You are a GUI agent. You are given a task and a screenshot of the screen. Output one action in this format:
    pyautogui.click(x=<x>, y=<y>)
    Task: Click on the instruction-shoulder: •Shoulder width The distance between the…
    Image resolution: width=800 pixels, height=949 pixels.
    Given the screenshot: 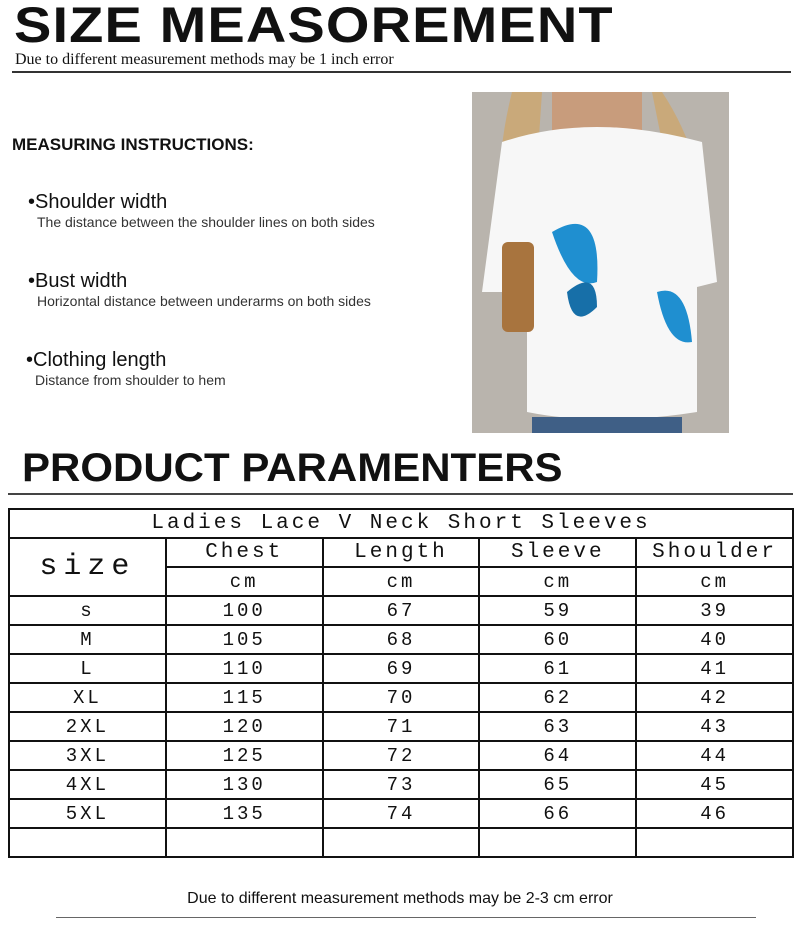 What is the action you would take?
    pyautogui.click(x=201, y=211)
    